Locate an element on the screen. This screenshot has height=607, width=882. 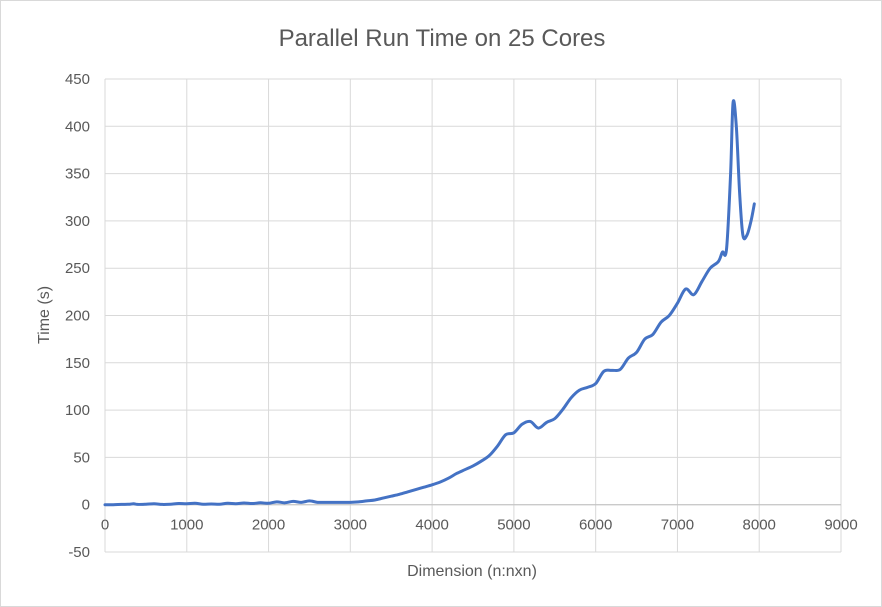
y-tick-label: 100 is located at coordinates (77, 410).